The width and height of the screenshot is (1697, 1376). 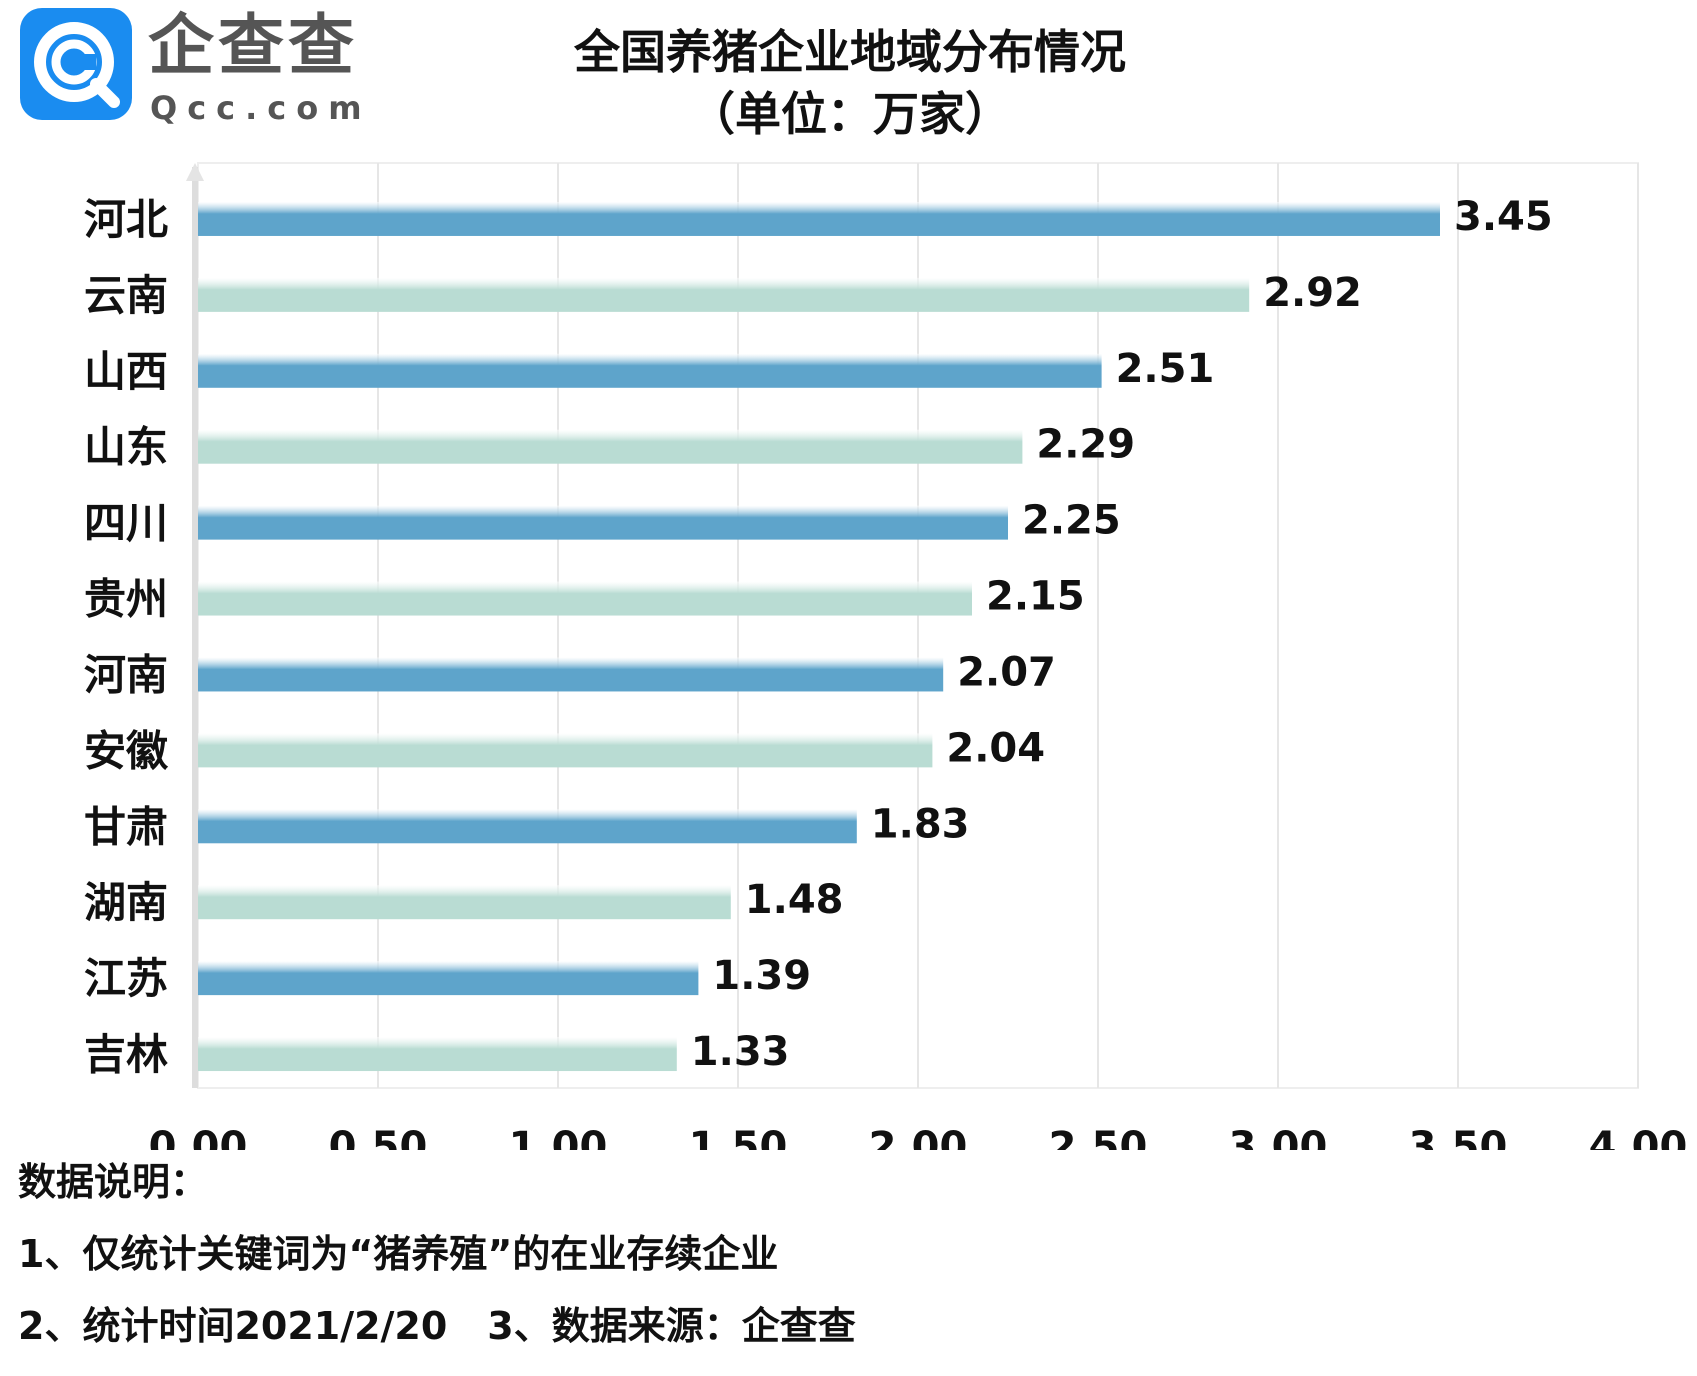 I want to click on logo-text-cn: 企查查, so click(x=253, y=45).